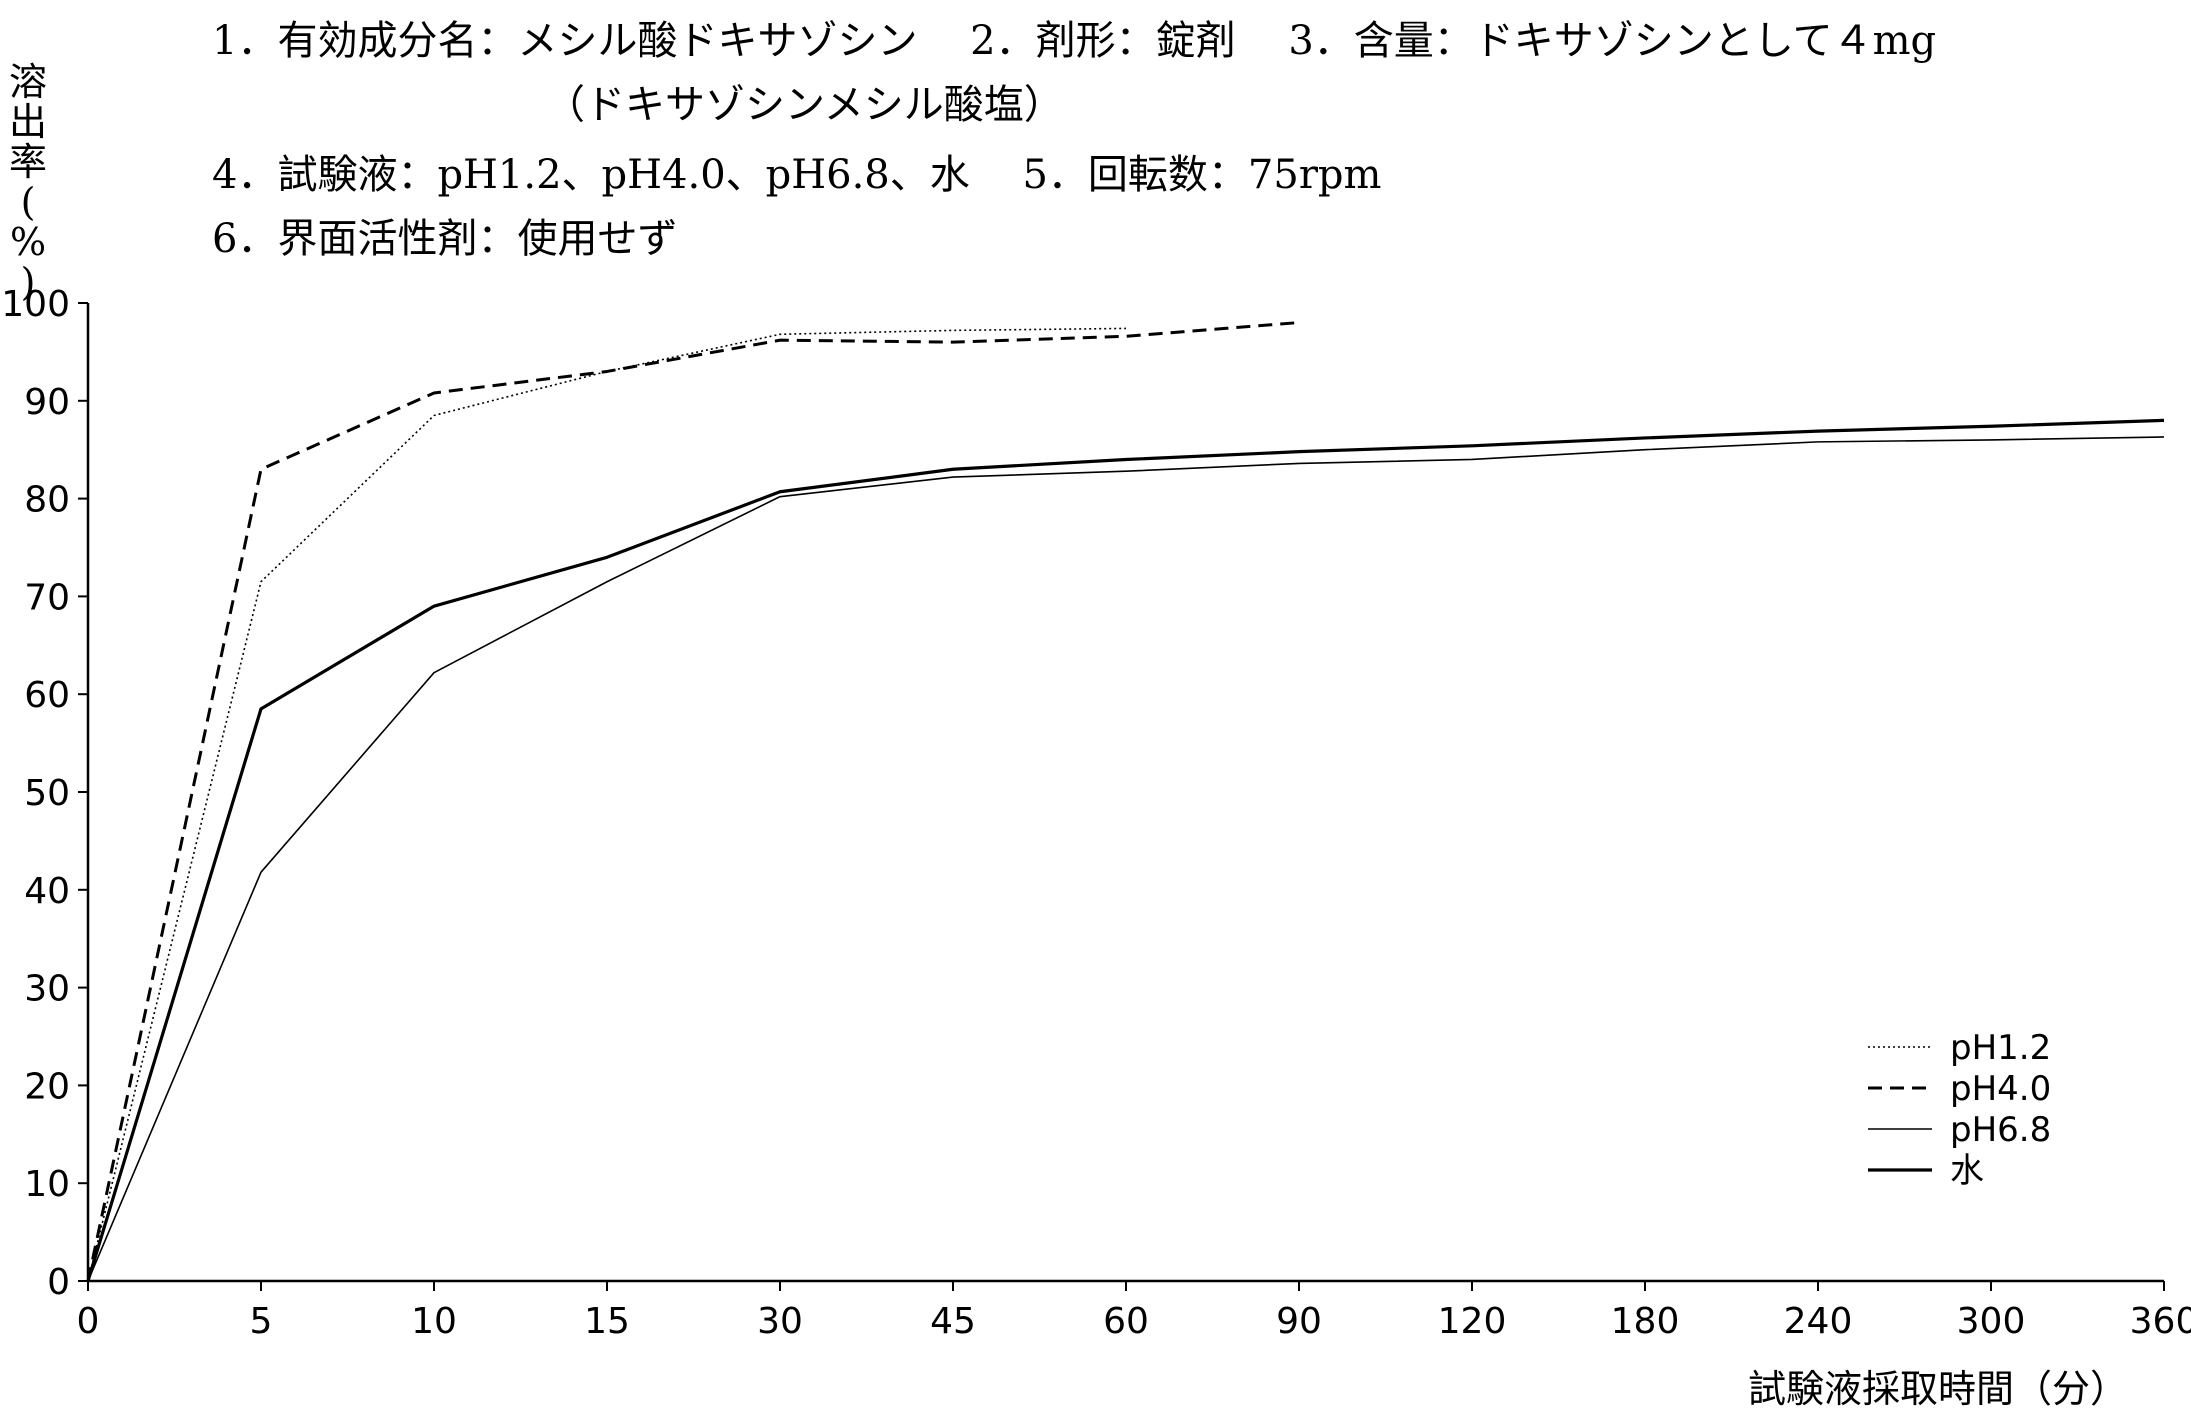  What do you see at coordinates (434, 1321) in the screenshot?
I see `x-tick-label: 10` at bounding box center [434, 1321].